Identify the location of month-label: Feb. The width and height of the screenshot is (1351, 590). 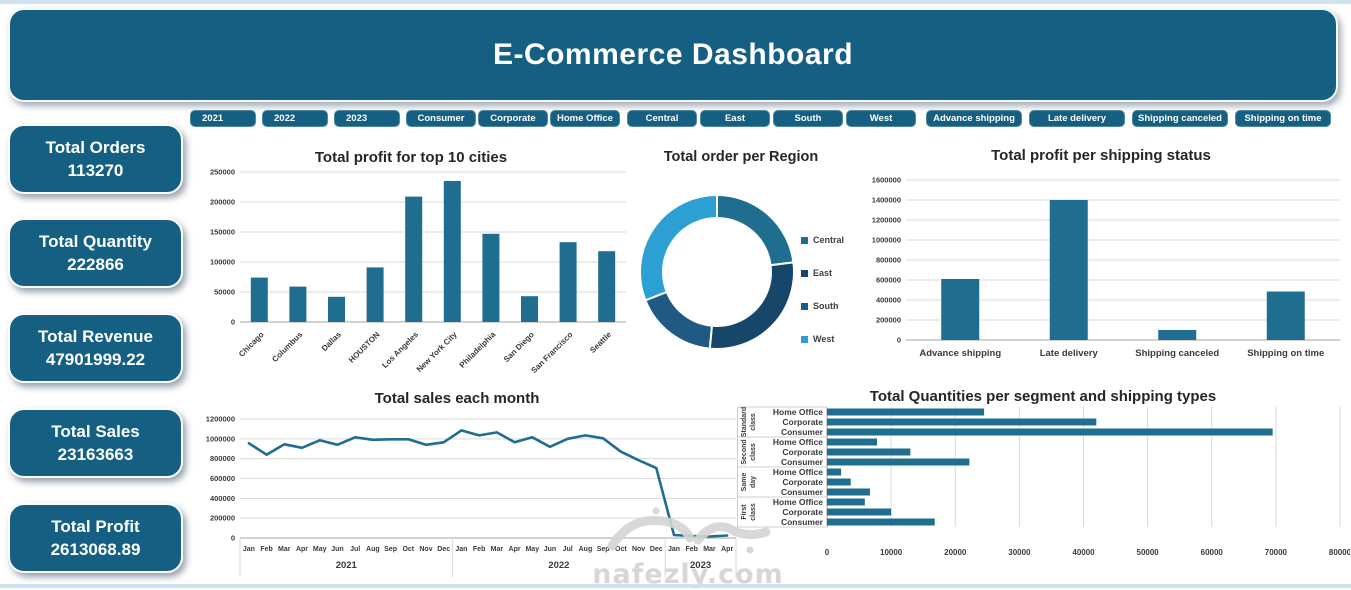
(691, 549).